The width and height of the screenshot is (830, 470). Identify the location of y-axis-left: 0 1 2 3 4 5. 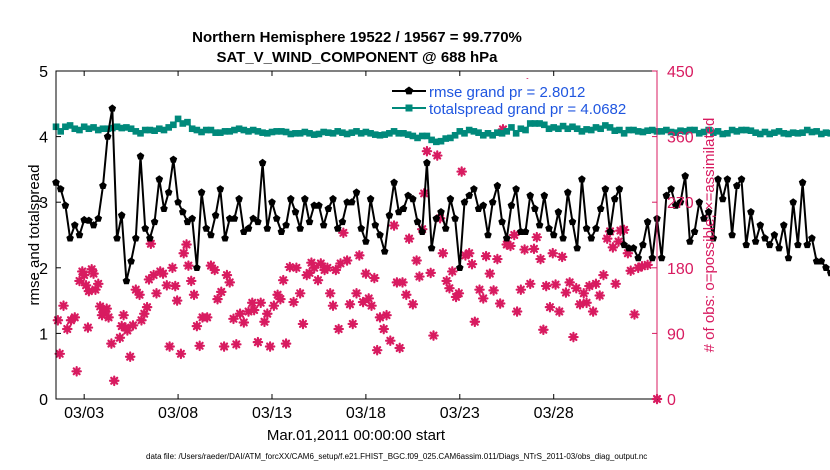
(50, 236).